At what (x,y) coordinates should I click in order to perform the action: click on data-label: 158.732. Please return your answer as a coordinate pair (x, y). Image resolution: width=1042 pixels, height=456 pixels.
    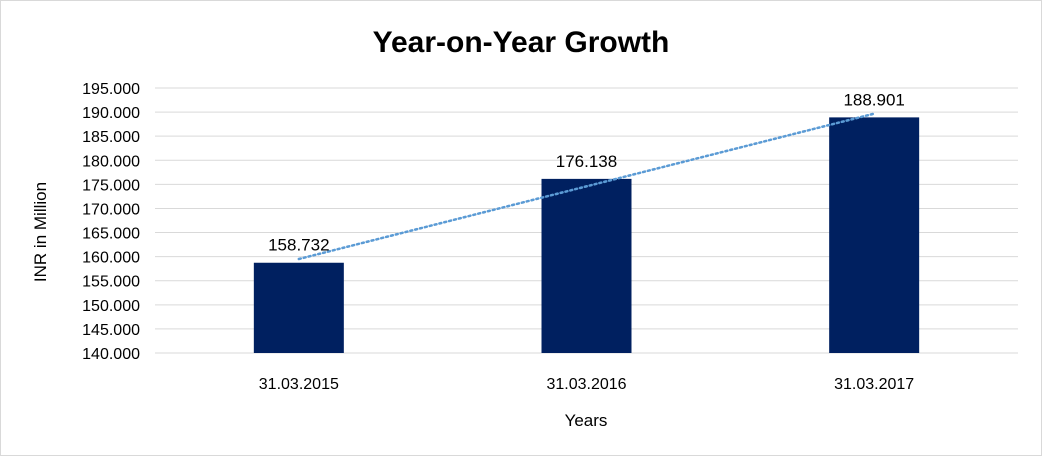
    Looking at the image, I should click on (298, 245).